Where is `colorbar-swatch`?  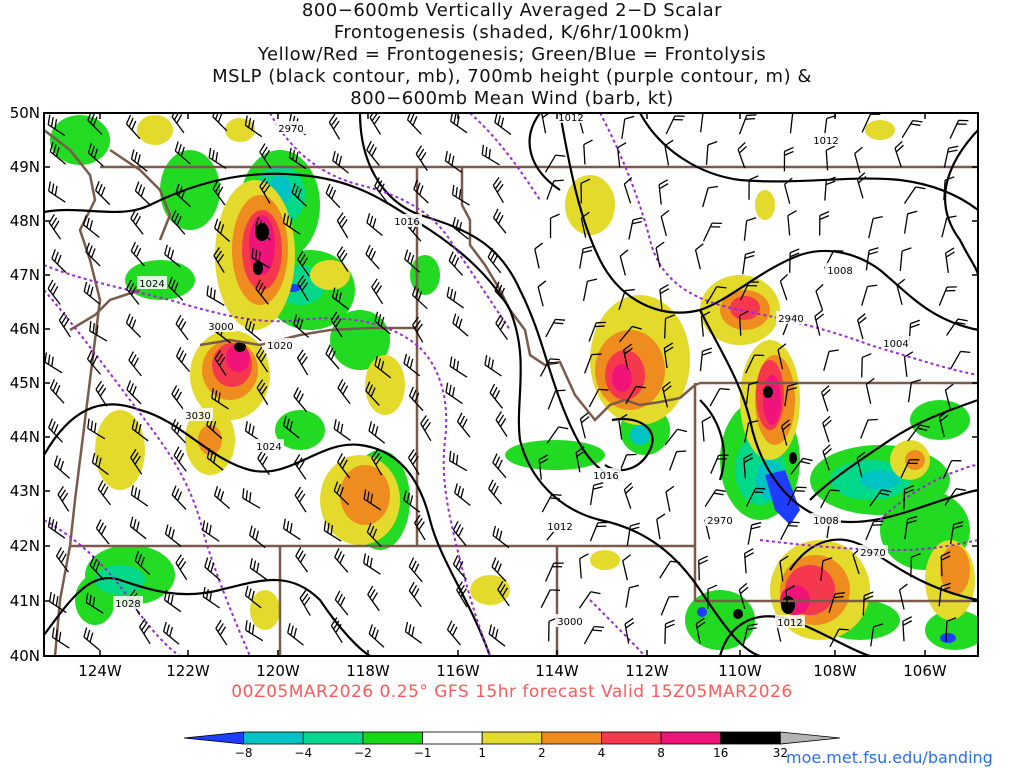
colorbar-swatch is located at coordinates (452, 738).